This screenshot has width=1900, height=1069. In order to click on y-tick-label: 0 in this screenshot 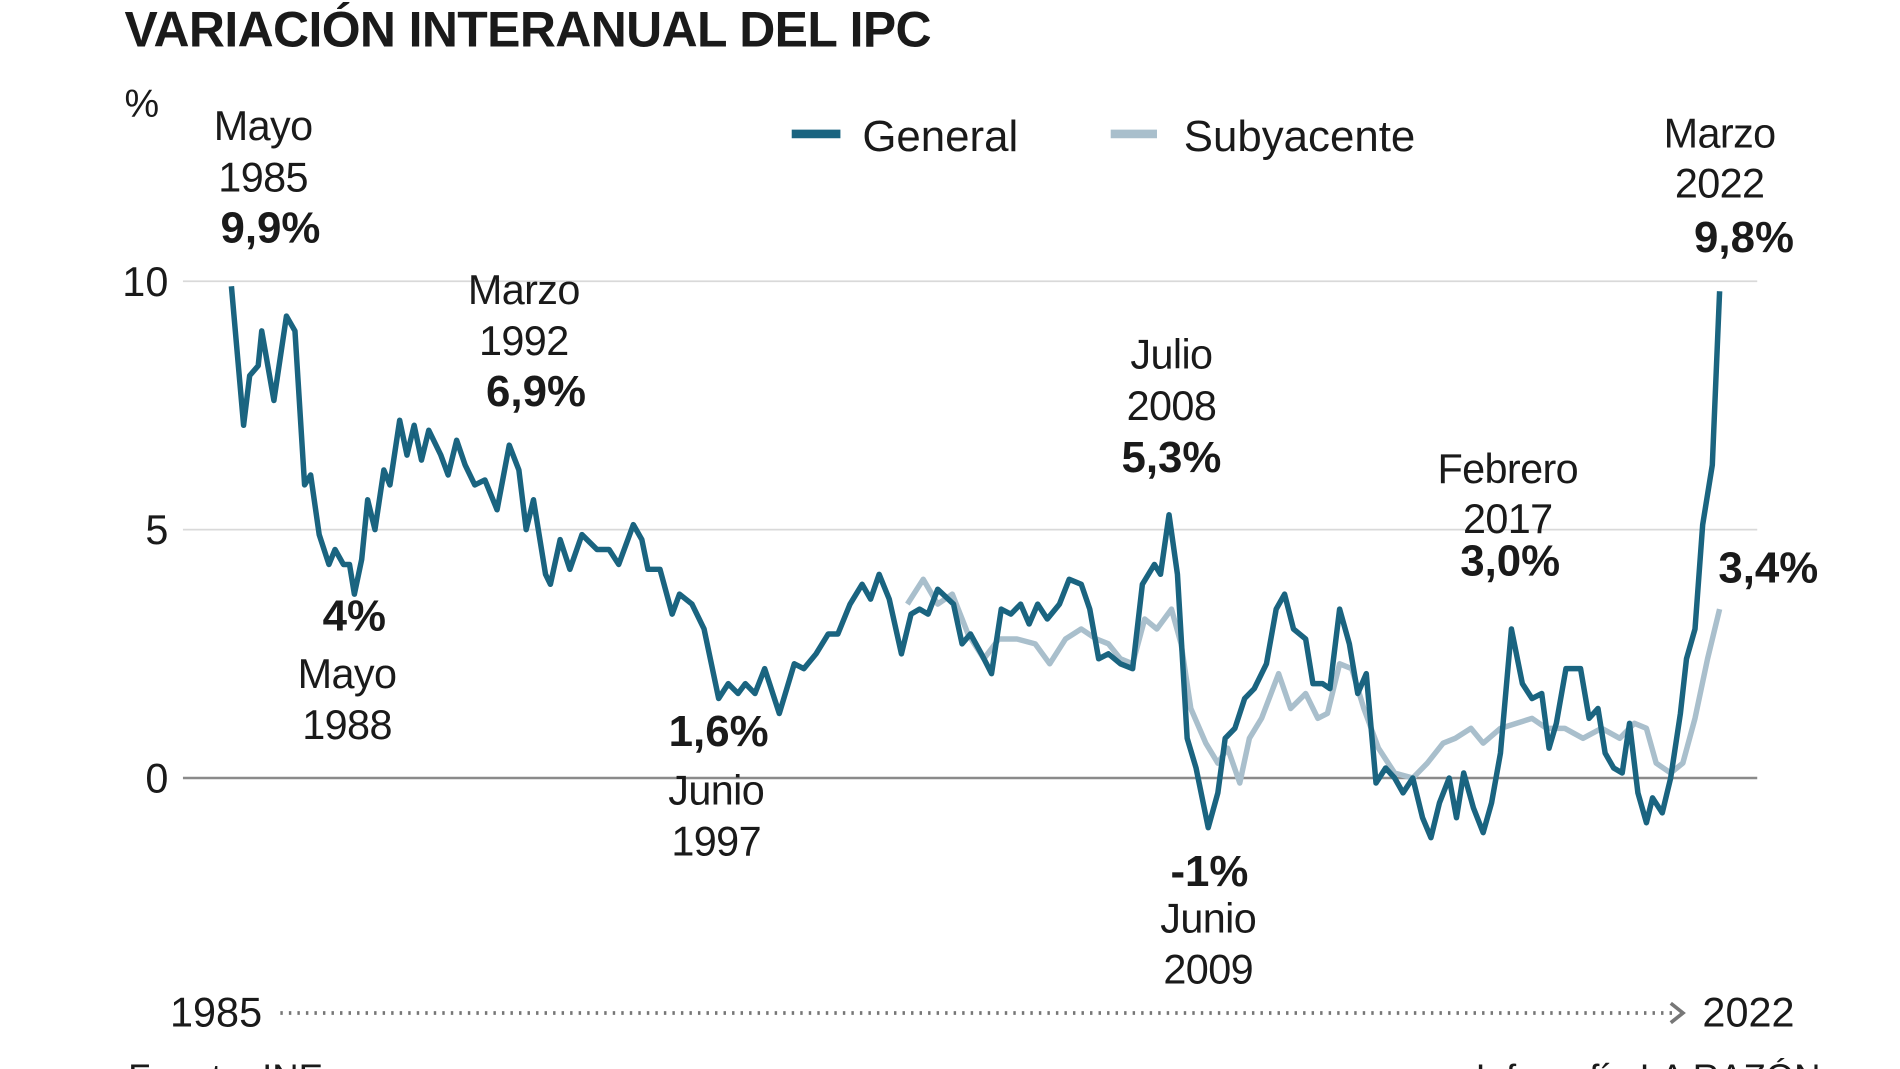, I will do `click(156, 779)`.